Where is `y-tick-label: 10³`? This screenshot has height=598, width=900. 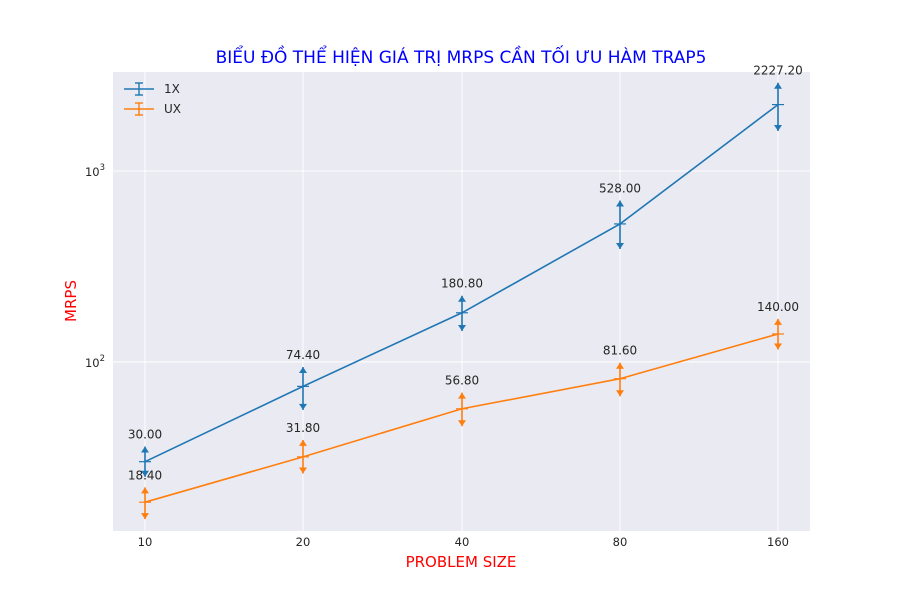 y-tick-label: 10³ is located at coordinates (95, 171).